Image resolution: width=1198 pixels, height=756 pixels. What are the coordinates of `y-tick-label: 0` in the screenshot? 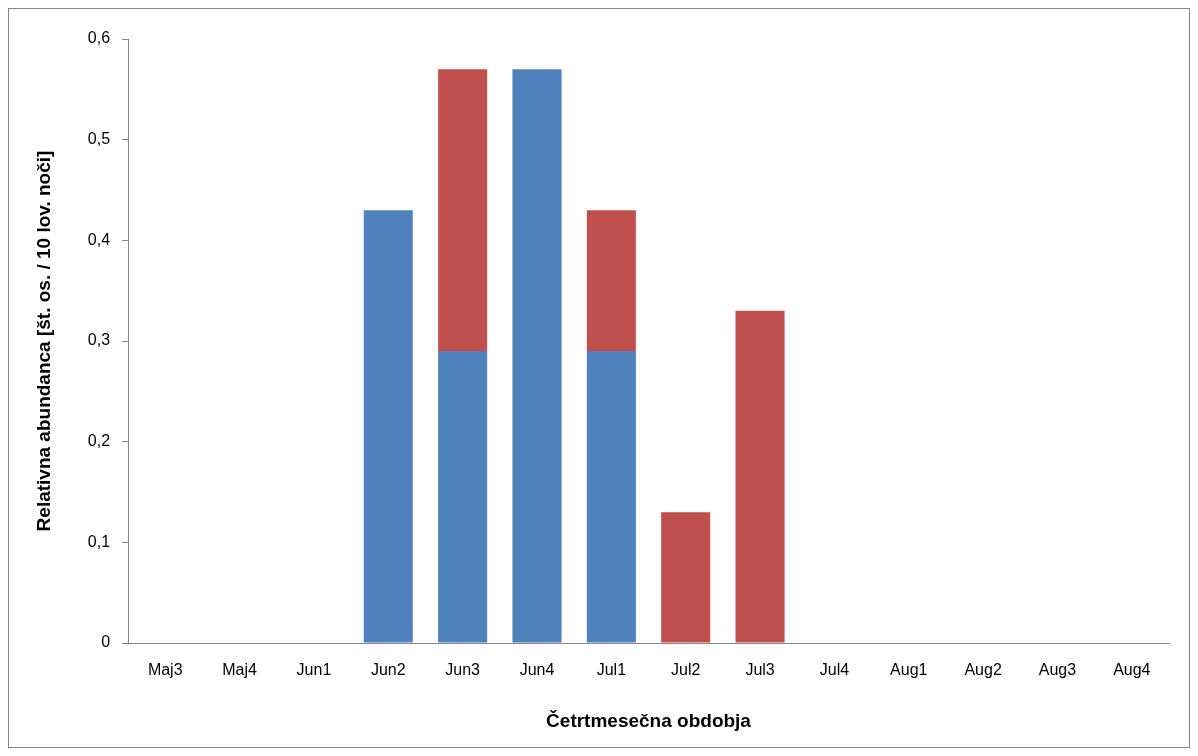 It's located at (106, 642).